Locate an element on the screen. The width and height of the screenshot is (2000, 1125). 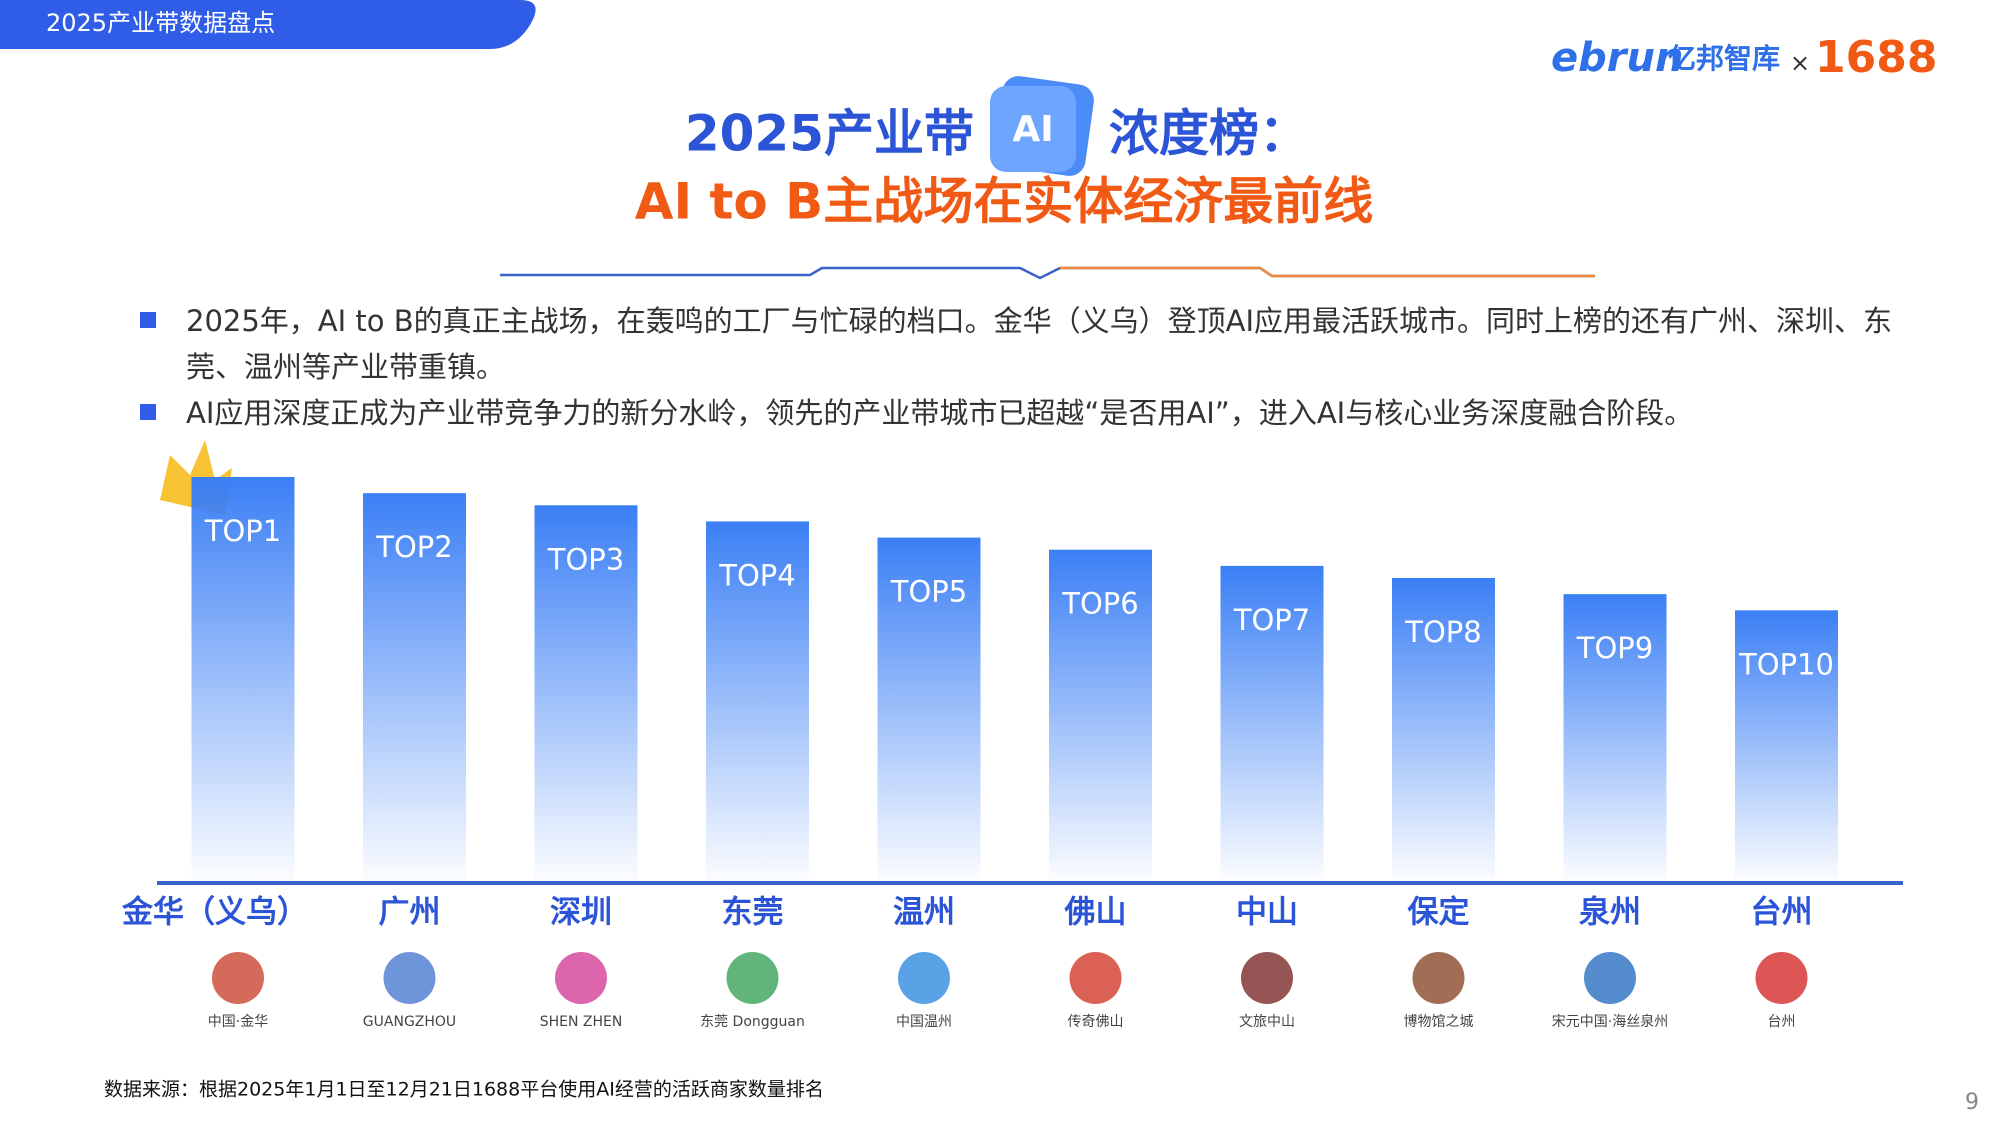
bar-label: TOP7 is located at coordinates (1271, 620).